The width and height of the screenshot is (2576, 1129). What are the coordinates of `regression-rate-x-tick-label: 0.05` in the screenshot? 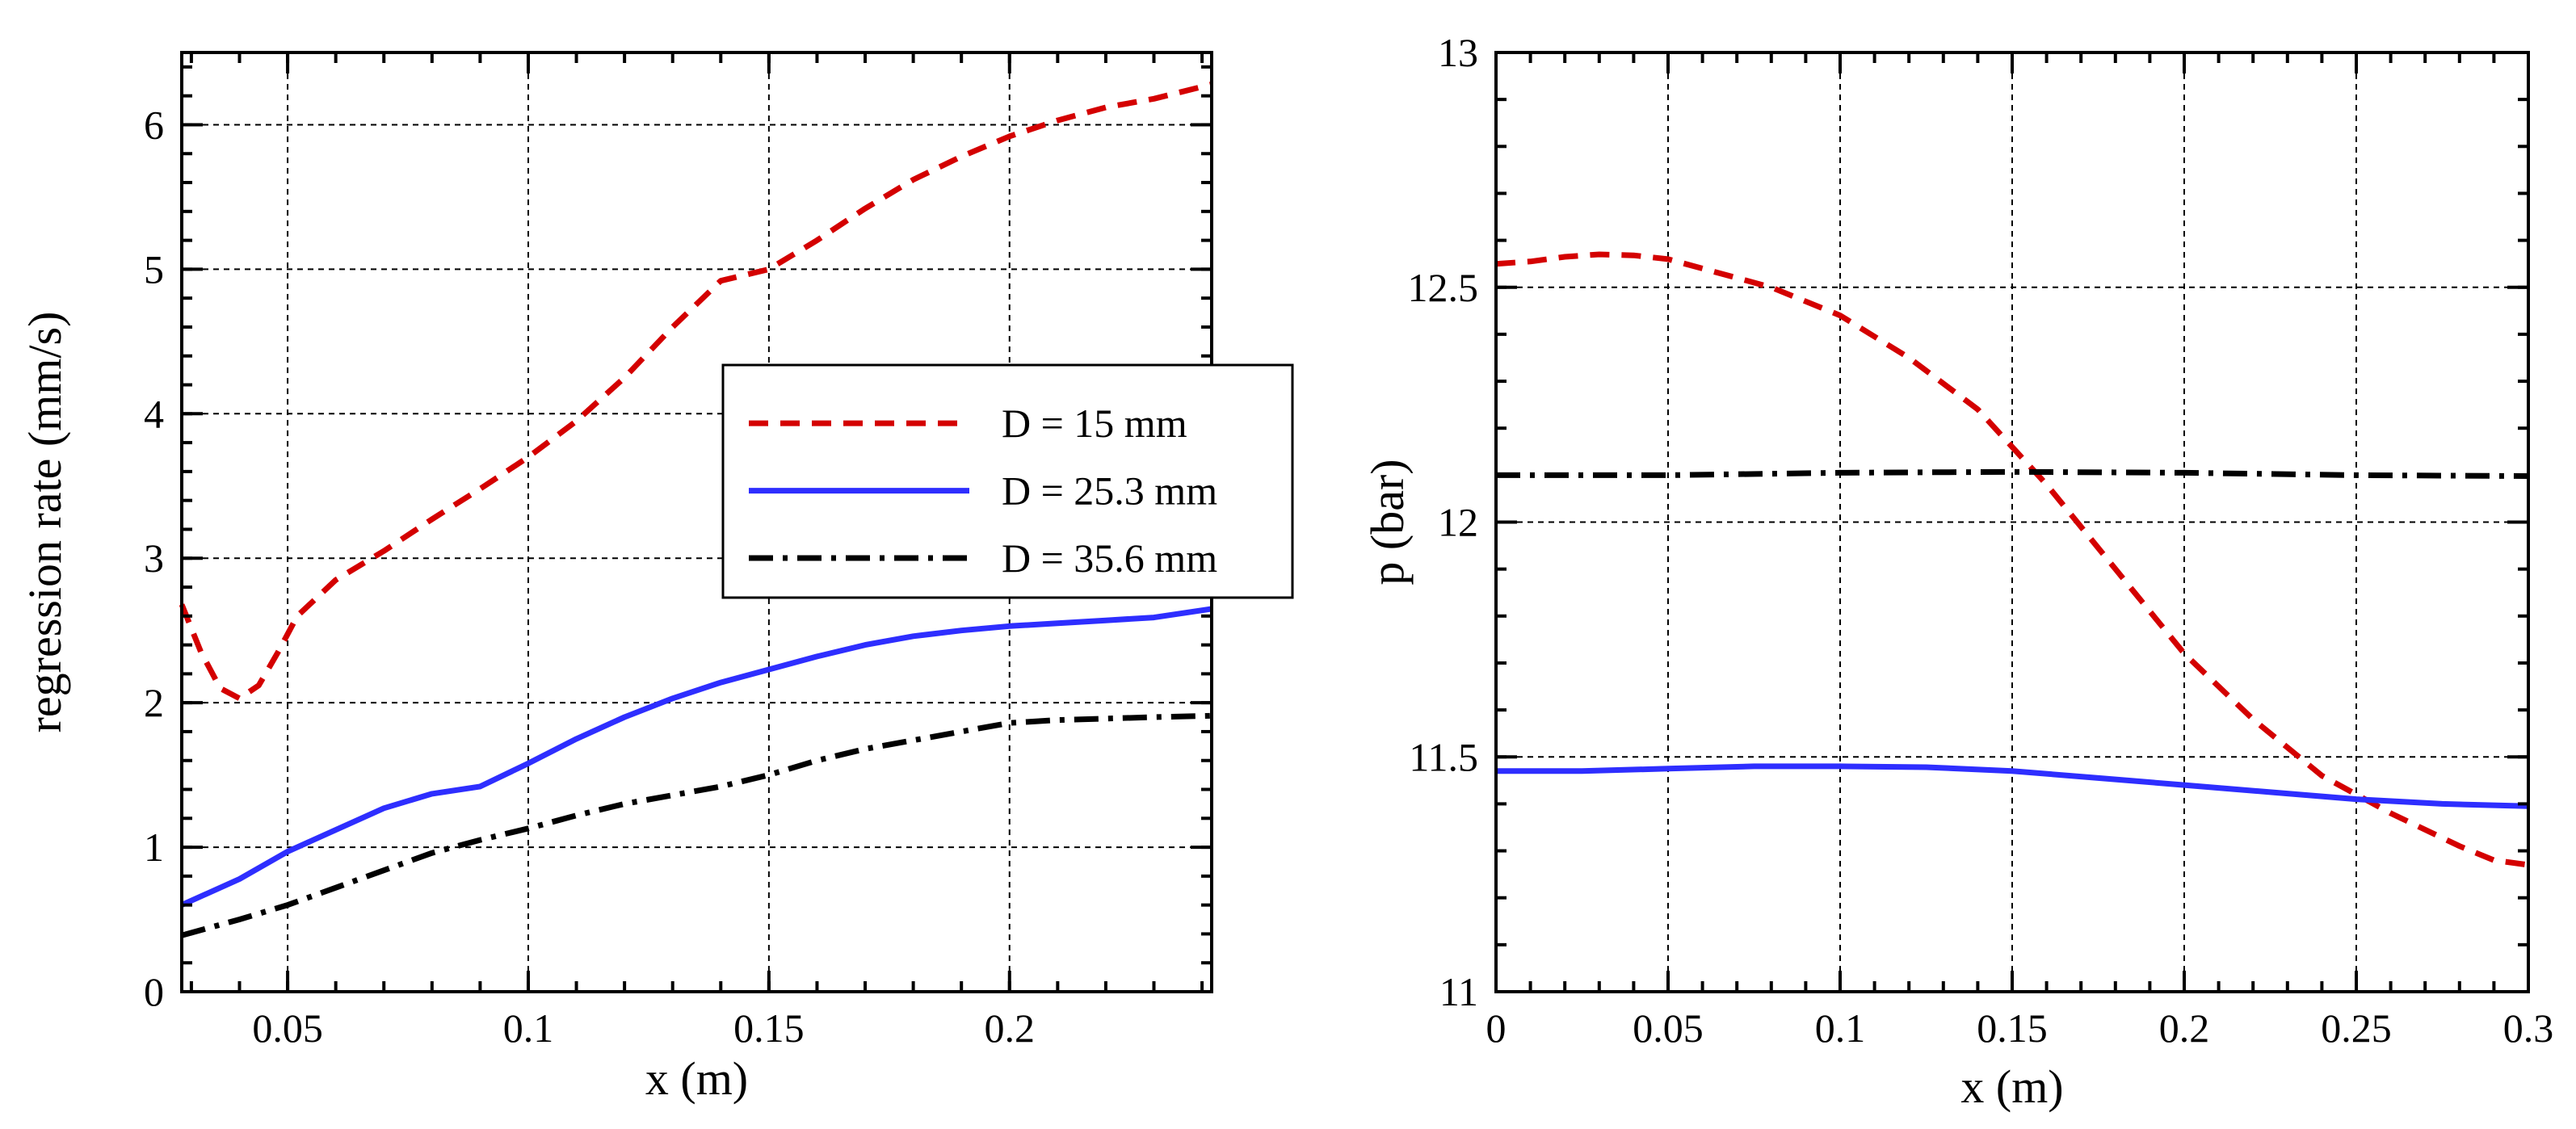 It's located at (288, 1028).